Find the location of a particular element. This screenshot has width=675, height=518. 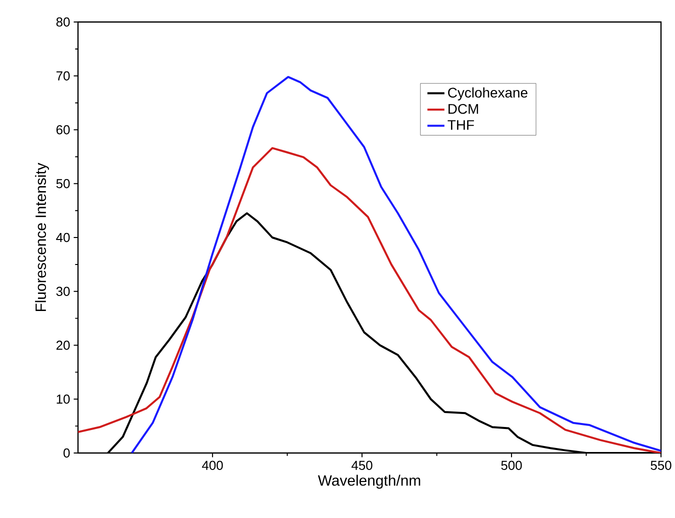

y-tick-label: 70 is located at coordinates (63, 75).